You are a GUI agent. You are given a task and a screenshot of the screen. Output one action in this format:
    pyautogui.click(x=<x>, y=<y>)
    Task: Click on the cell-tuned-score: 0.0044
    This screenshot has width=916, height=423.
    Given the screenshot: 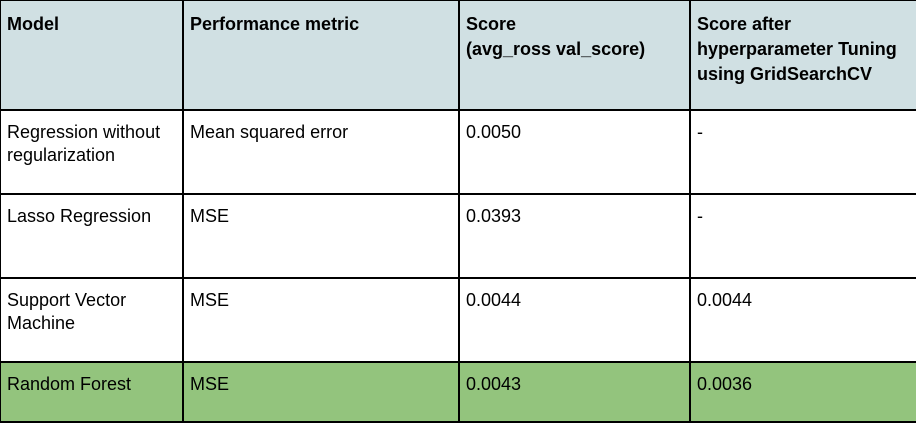 What is the action you would take?
    pyautogui.click(x=802, y=320)
    